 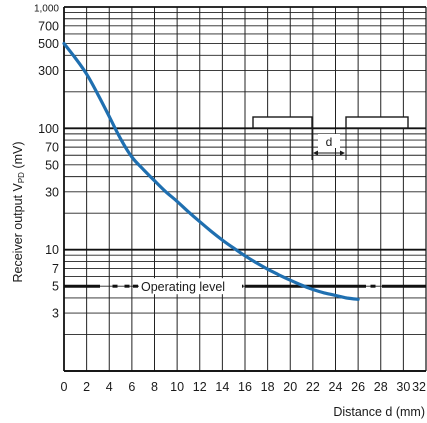 What do you see at coordinates (48, 129) in the screenshot?
I see `y-tick-label: 100` at bounding box center [48, 129].